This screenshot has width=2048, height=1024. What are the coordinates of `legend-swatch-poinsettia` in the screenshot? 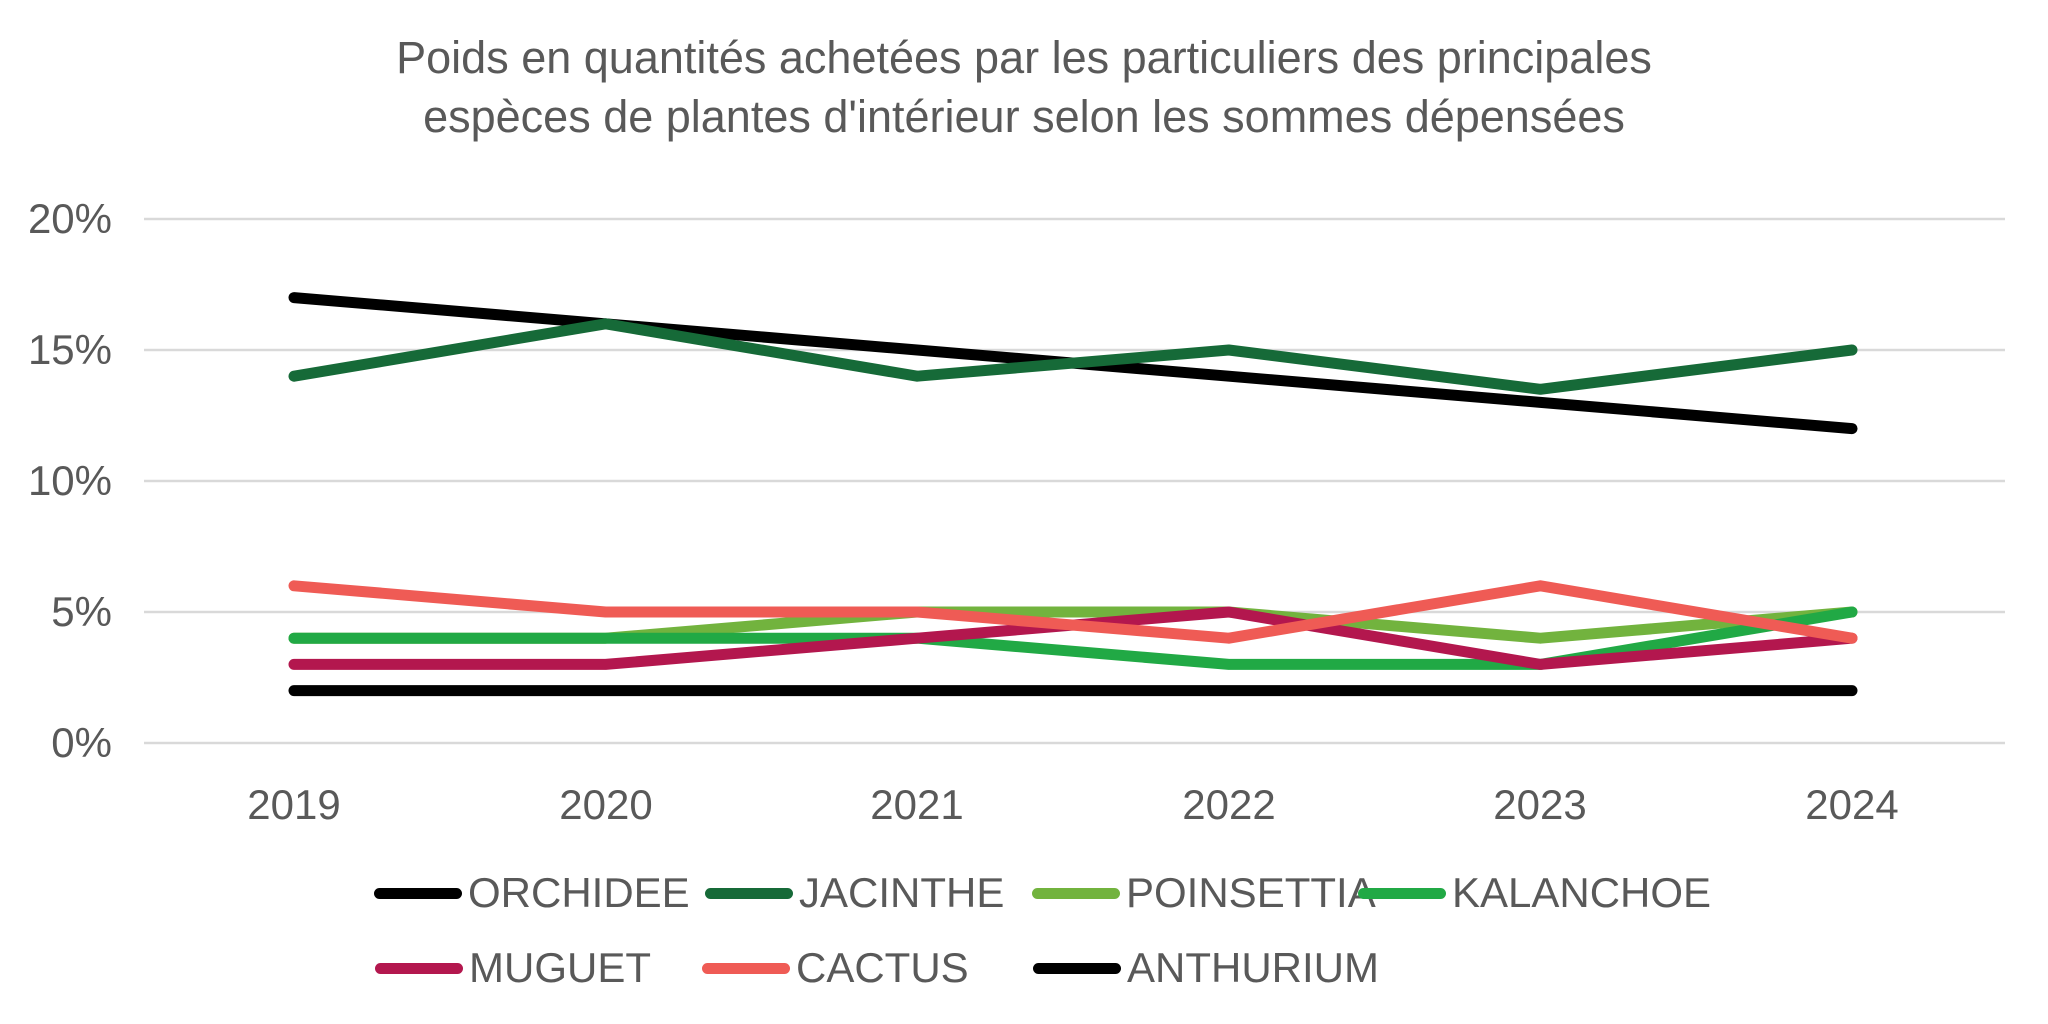 It's located at (1076, 893).